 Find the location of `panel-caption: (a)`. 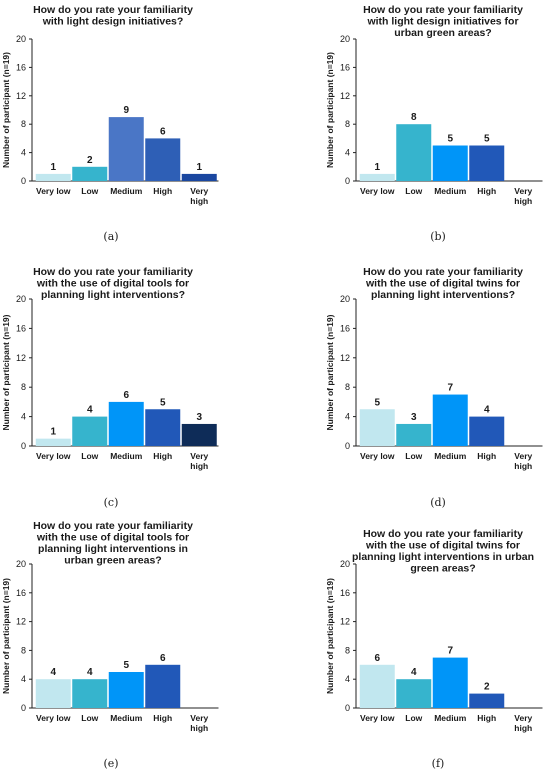

panel-caption: (a) is located at coordinates (110, 236).